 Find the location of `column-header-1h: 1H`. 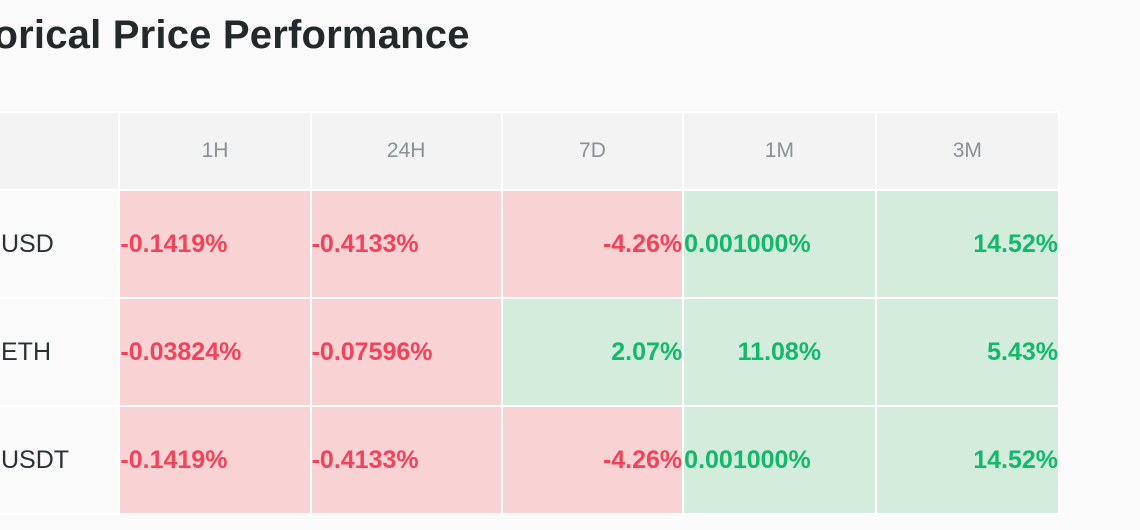

column-header-1h: 1H is located at coordinates (215, 151).